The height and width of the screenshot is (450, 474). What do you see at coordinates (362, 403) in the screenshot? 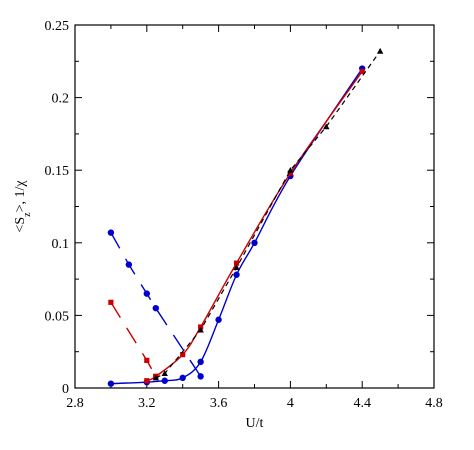
I see `x-tick-label: 4.4` at bounding box center [362, 403].